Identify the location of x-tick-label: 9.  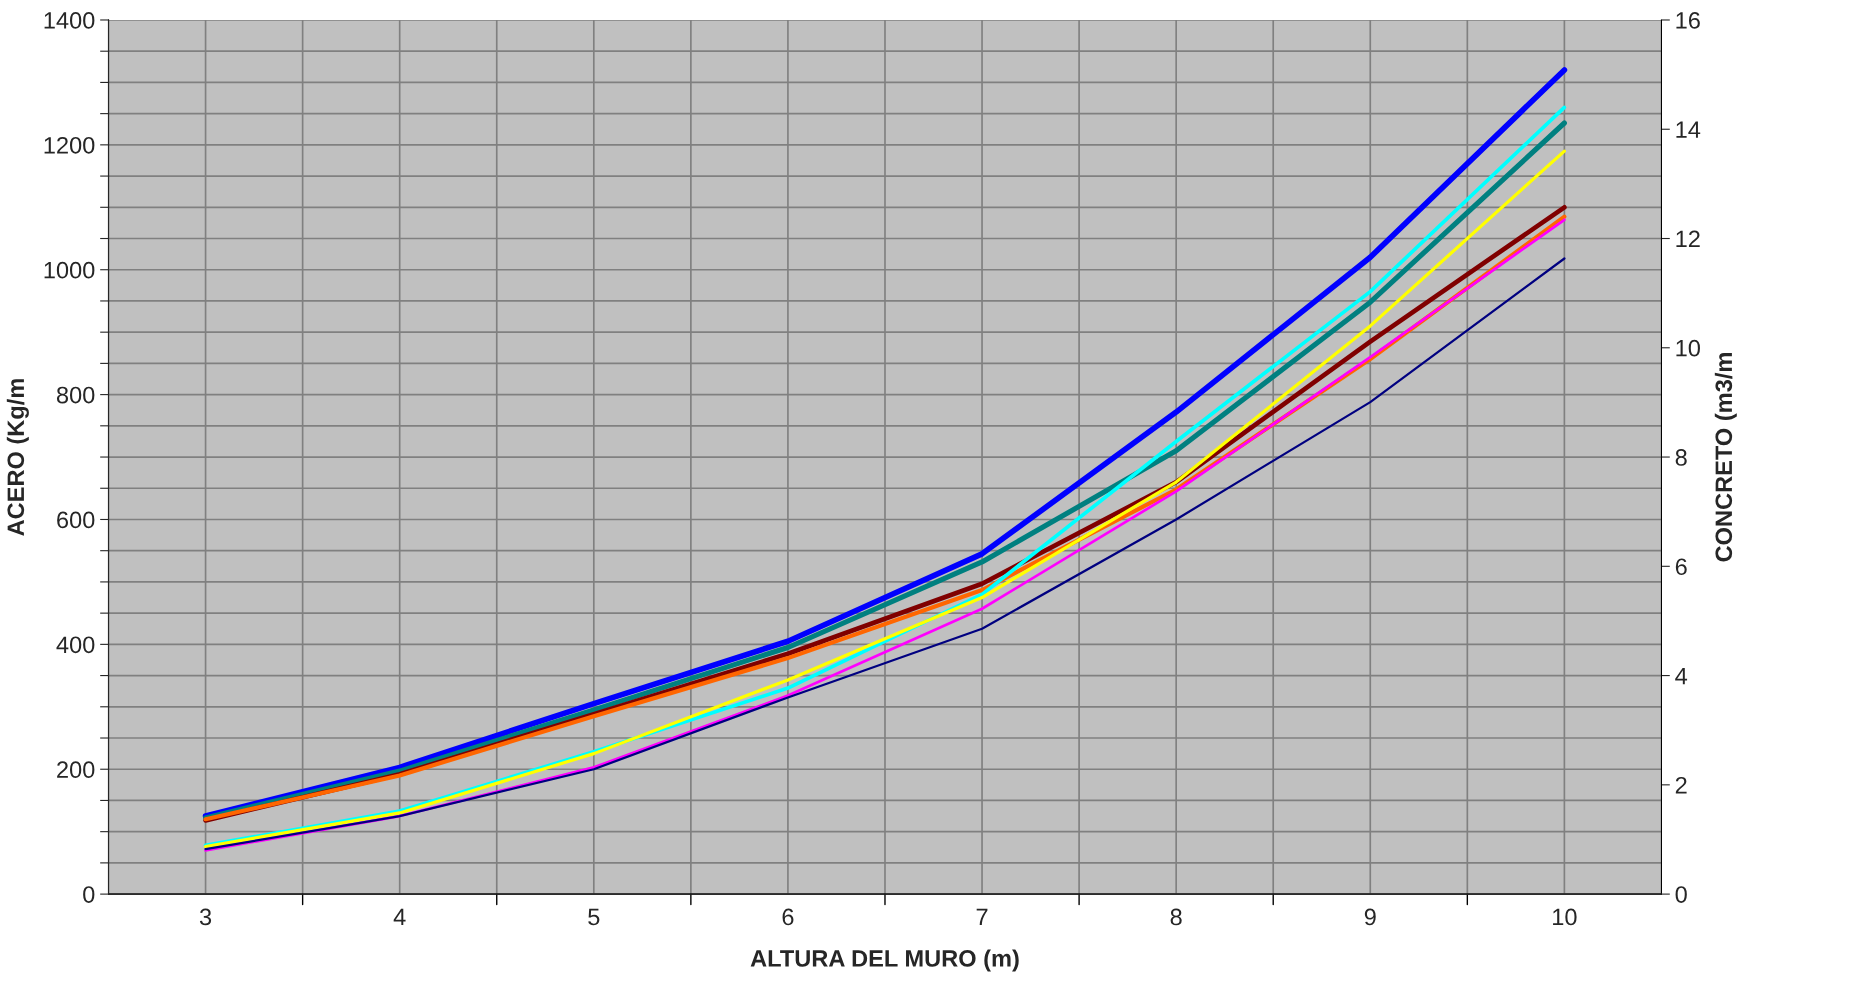
(1370, 917).